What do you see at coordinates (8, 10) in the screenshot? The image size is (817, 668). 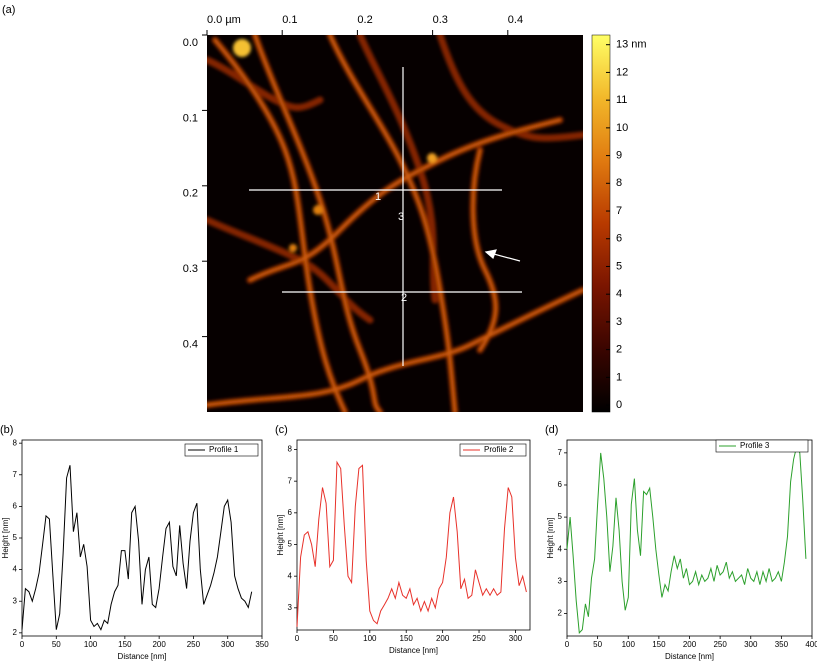 I see `panel-label: (a)` at bounding box center [8, 10].